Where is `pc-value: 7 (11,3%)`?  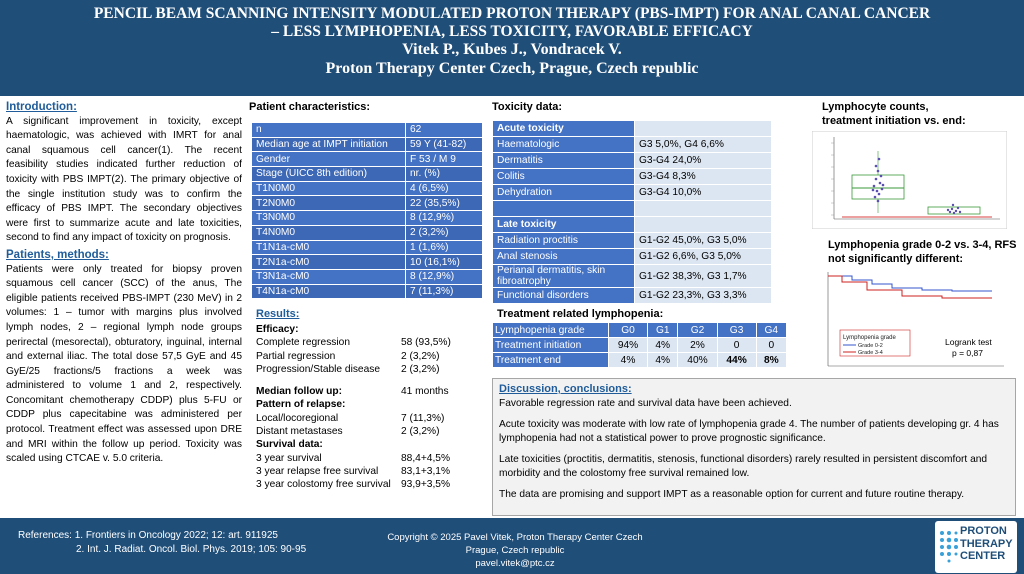 pc-value: 7 (11,3%) is located at coordinates (444, 291).